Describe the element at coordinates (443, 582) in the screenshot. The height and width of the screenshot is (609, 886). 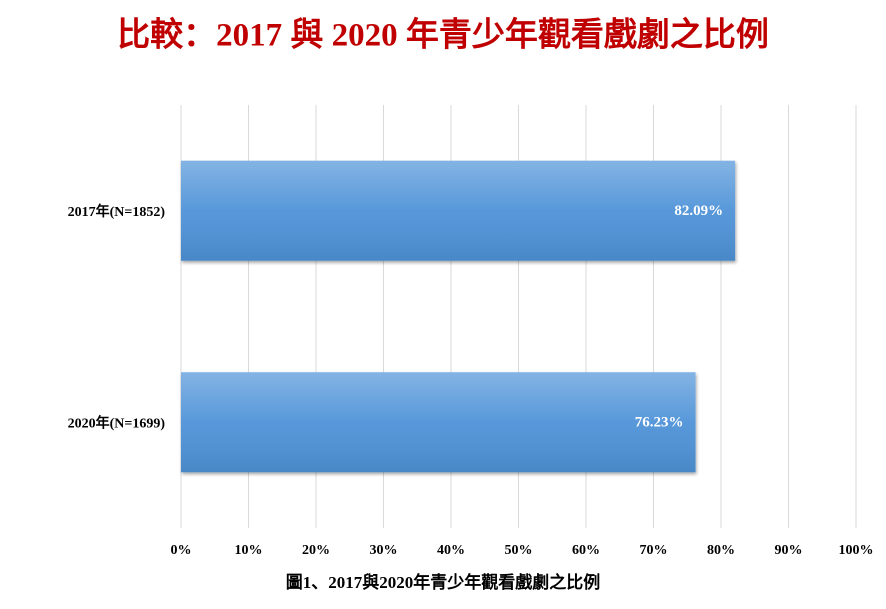
I see `caption: 圖1、2017與2020年青少年觀看戲劇之比例` at that location.